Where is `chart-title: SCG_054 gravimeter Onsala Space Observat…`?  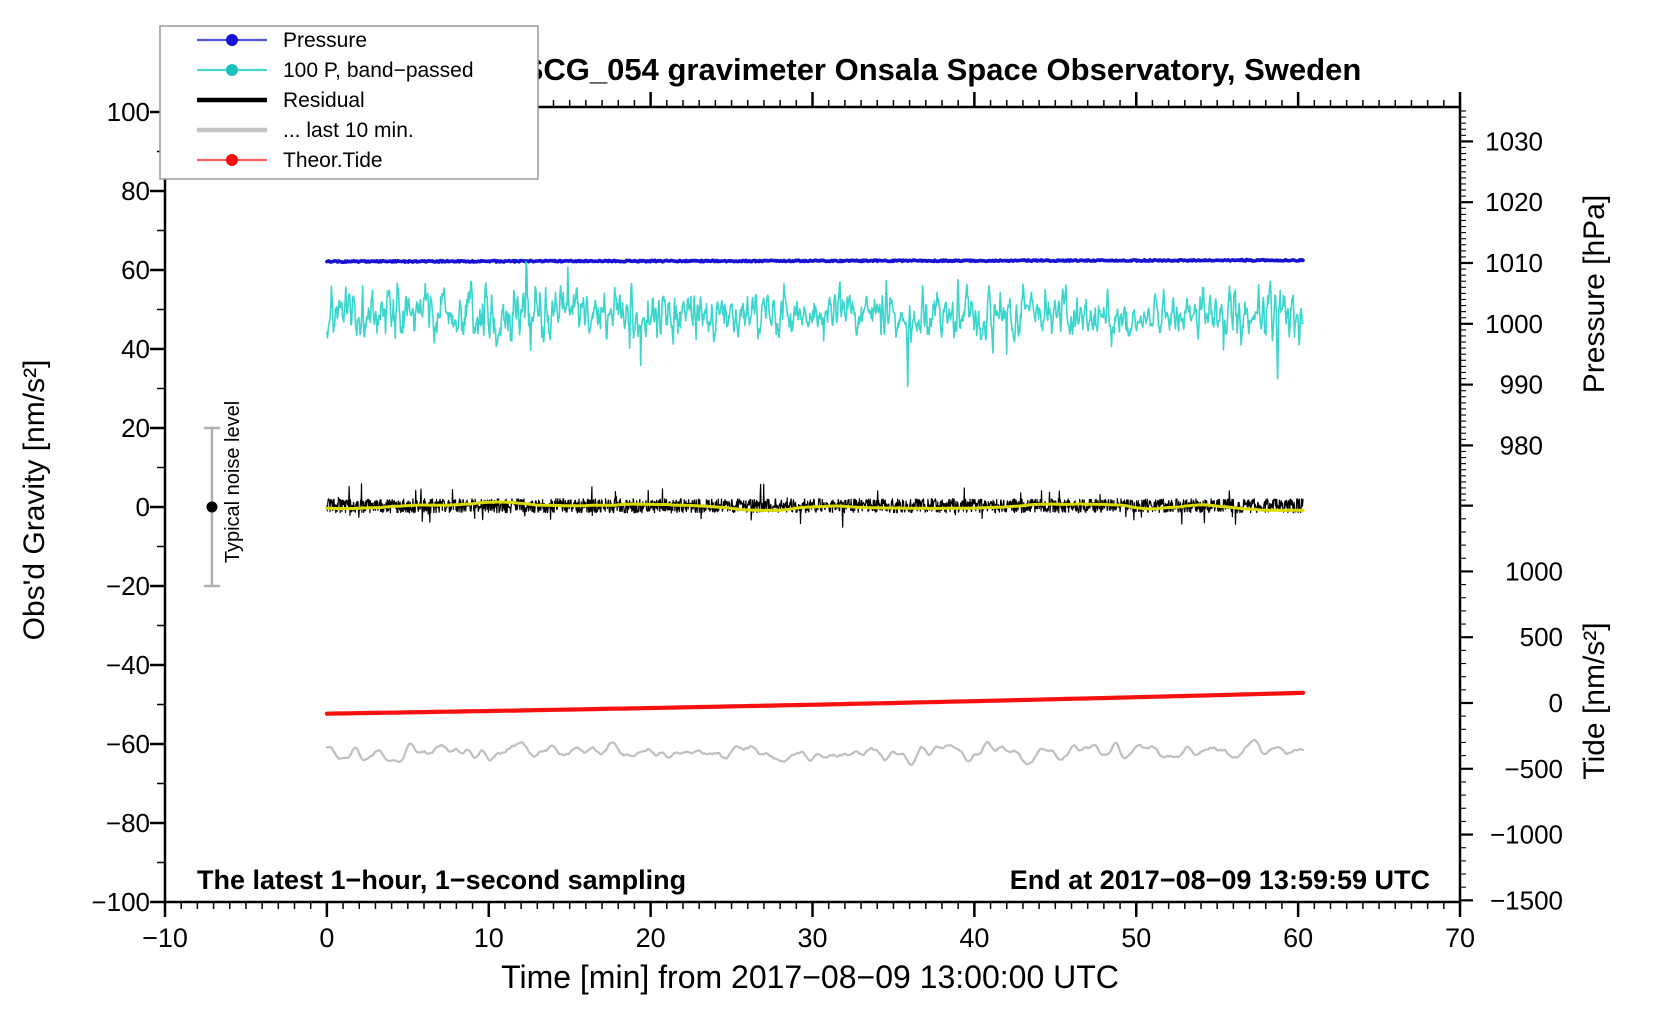
chart-title: SCG_054 gravimeter Onsala Space Observat… is located at coordinates (942, 69).